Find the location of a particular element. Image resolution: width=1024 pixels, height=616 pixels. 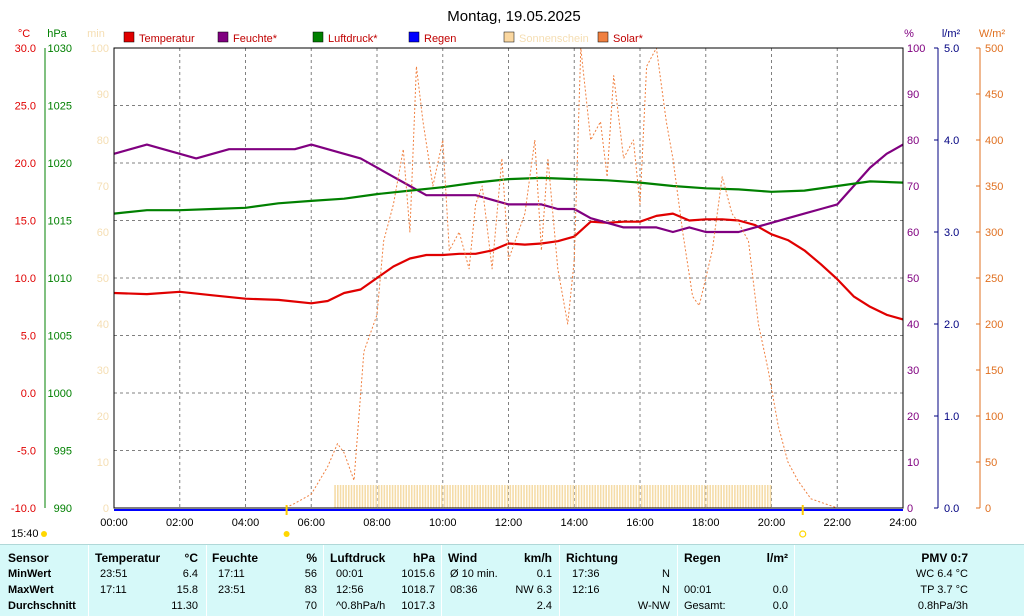

cell-label: MinWert is located at coordinates (30, 574).